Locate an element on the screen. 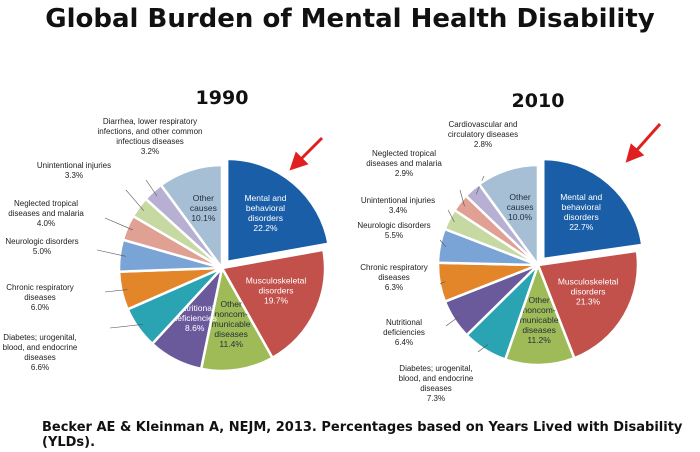 This screenshot has height=452, width=700. slice-label-nutritional: Nutritional deficiencies 8.6% is located at coordinates (195, 318).